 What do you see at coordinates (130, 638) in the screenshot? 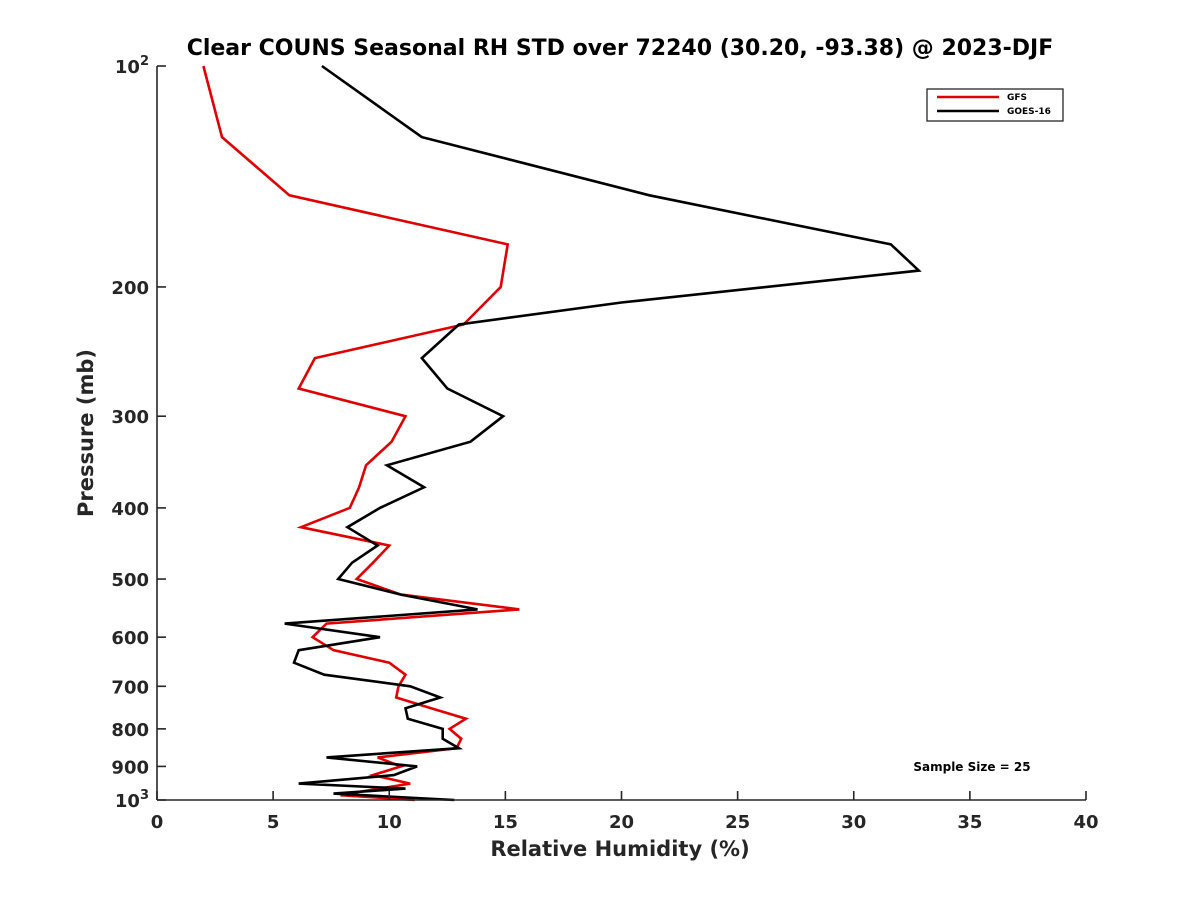
I see `y-tick-label: 600` at bounding box center [130, 638].